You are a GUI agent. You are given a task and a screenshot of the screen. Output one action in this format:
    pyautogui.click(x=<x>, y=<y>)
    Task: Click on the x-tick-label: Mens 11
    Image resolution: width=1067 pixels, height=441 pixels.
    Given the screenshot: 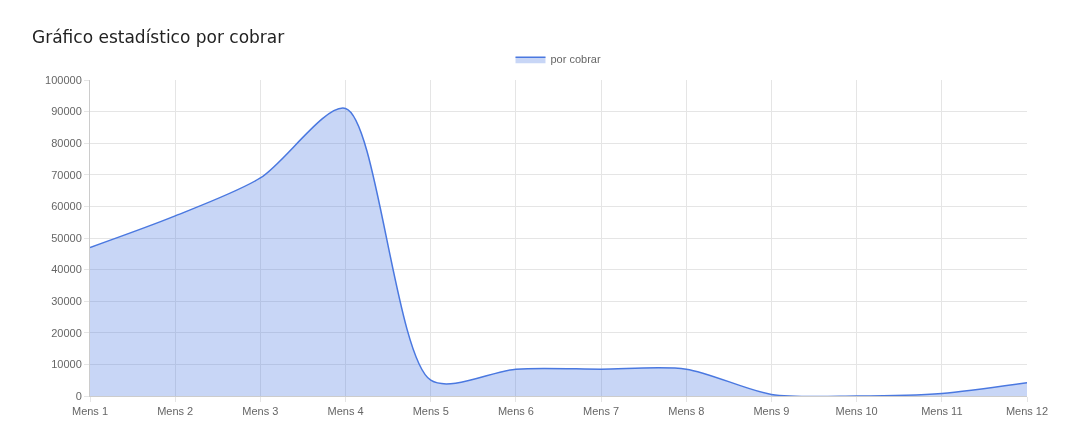 What is the action you would take?
    pyautogui.click(x=942, y=411)
    